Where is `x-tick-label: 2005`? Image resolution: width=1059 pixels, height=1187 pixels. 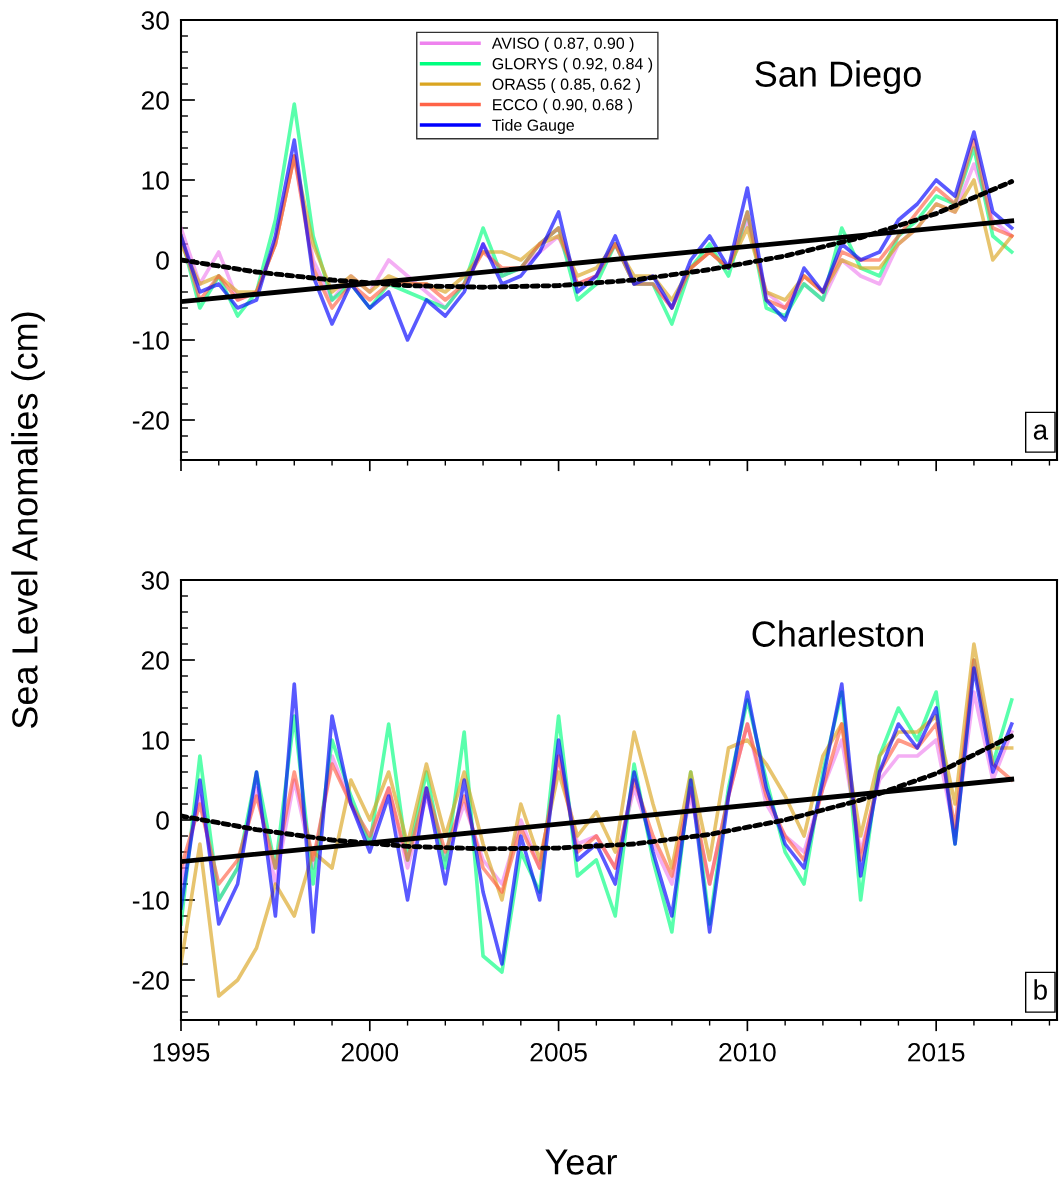
x-tick-label: 2005 is located at coordinates (558, 1052).